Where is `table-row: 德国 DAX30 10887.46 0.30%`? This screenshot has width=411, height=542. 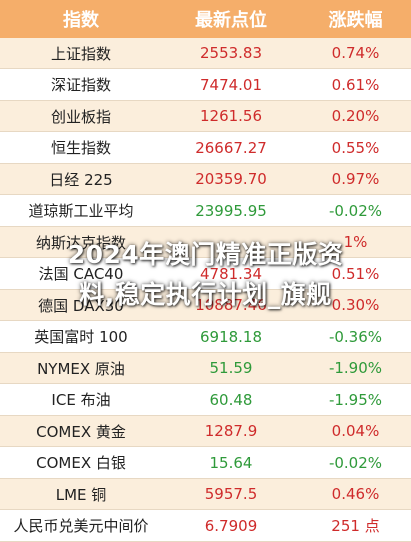
table-row: 德国 DAX30 10887.46 0.30% is located at coordinates (205, 305).